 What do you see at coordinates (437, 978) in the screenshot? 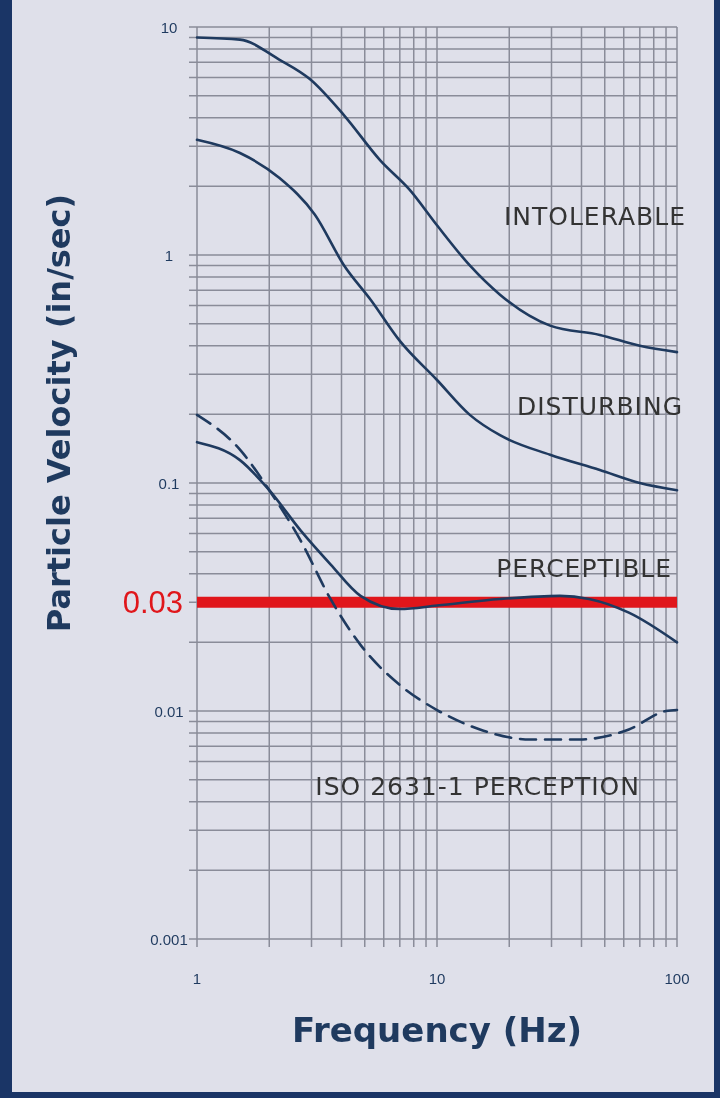
I see `x-tick-label: 10` at bounding box center [437, 978].